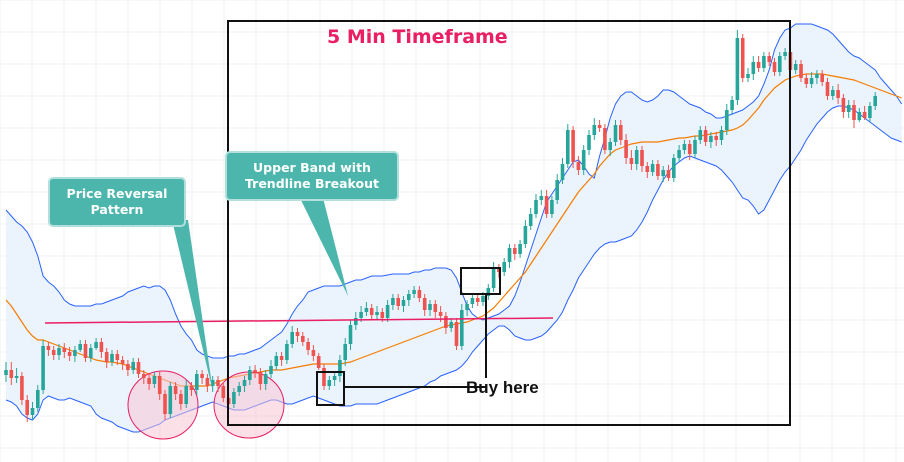 The height and width of the screenshot is (462, 904). What do you see at coordinates (502, 387) in the screenshot?
I see `buy-here-label: Buy here` at bounding box center [502, 387].